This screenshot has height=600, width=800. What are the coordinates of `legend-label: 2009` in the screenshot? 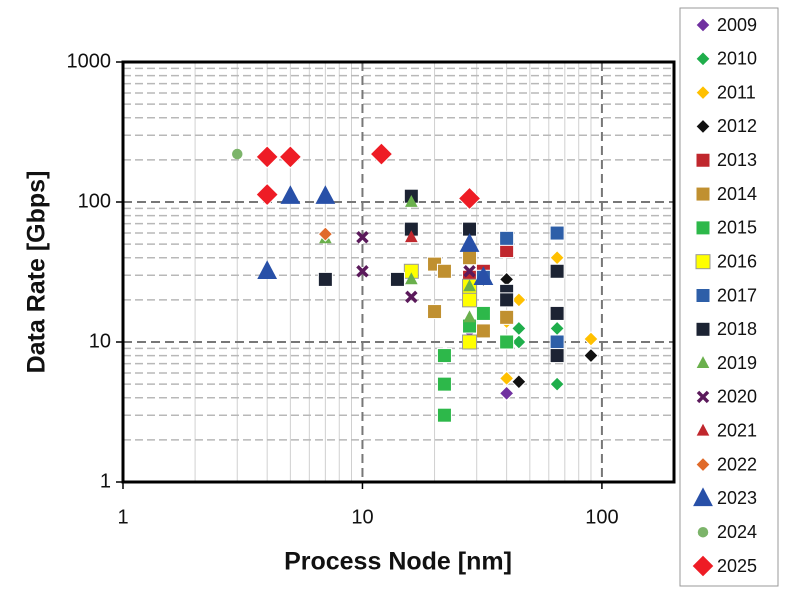 It's located at (737, 25).